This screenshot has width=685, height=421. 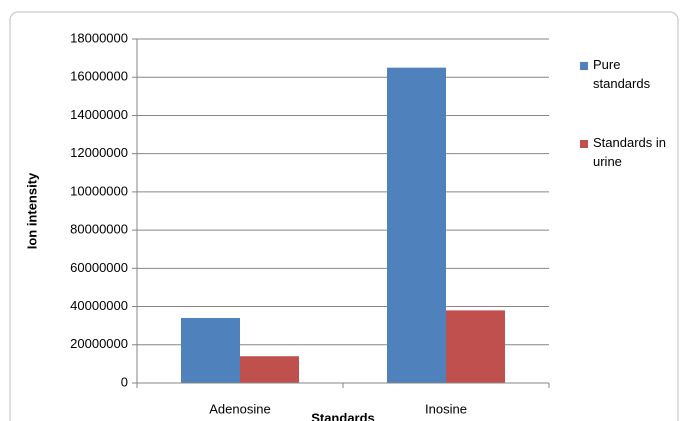 What do you see at coordinates (31, 210) in the screenshot?
I see `y-axis-title: Ion intensity` at bounding box center [31, 210].